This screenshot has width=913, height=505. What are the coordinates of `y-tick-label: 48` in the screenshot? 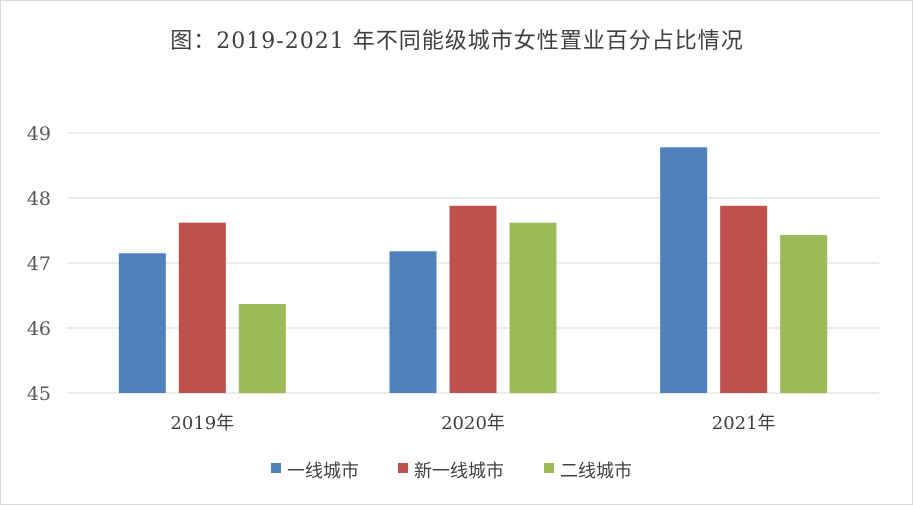 It's located at (39, 199).